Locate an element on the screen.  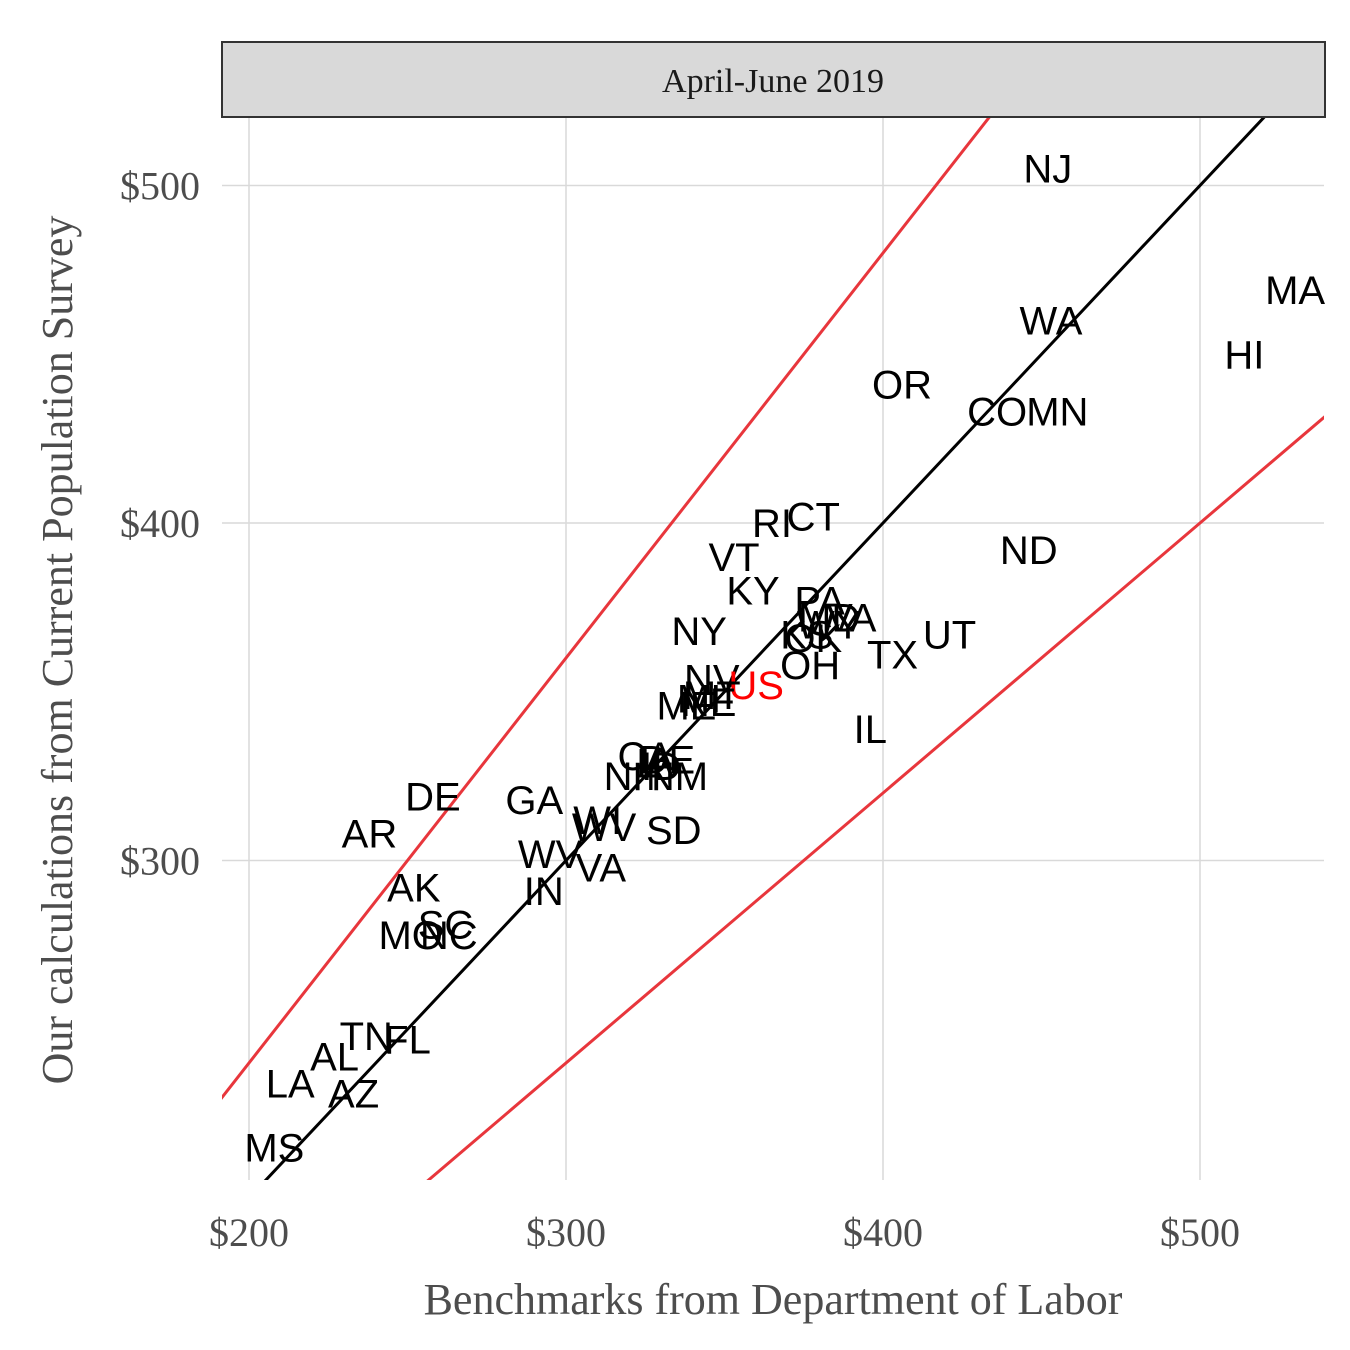
state-point-mi-25: MI is located at coordinates (699, 700).